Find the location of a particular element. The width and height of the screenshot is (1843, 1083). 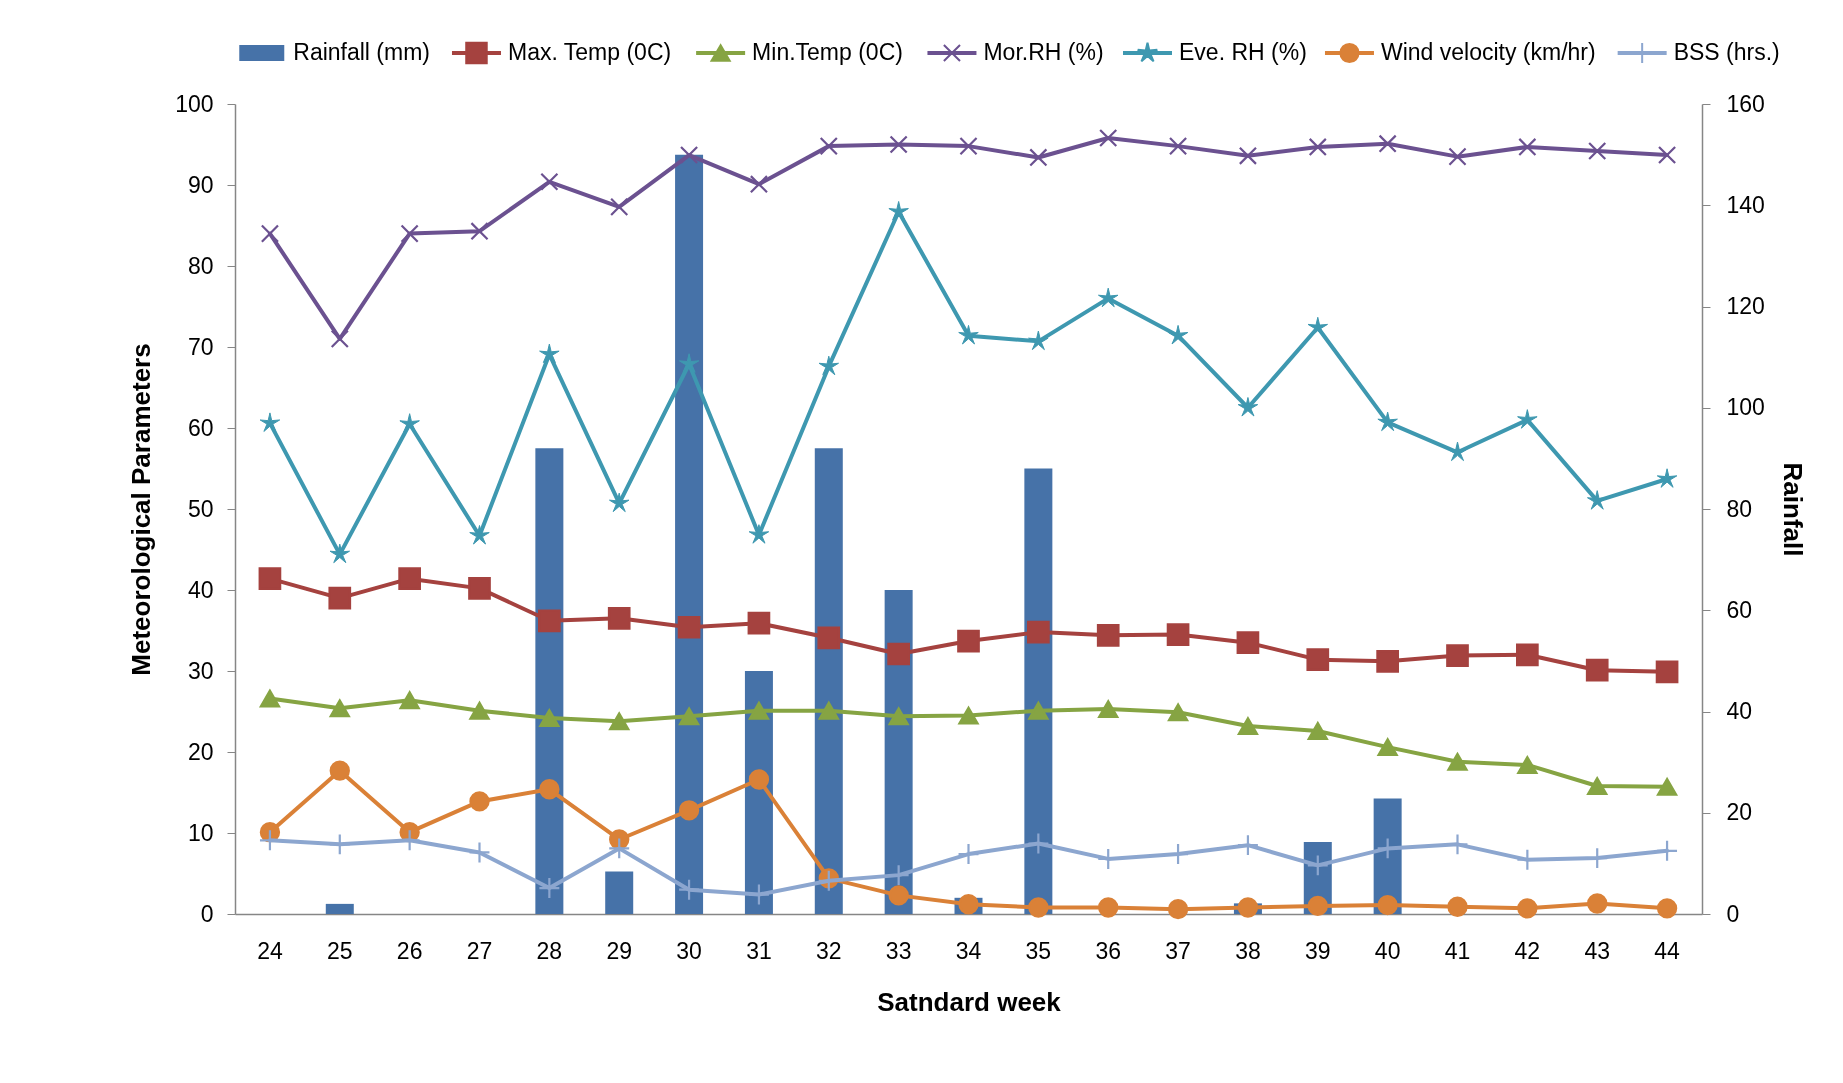

bar is located at coordinates (339, 908).